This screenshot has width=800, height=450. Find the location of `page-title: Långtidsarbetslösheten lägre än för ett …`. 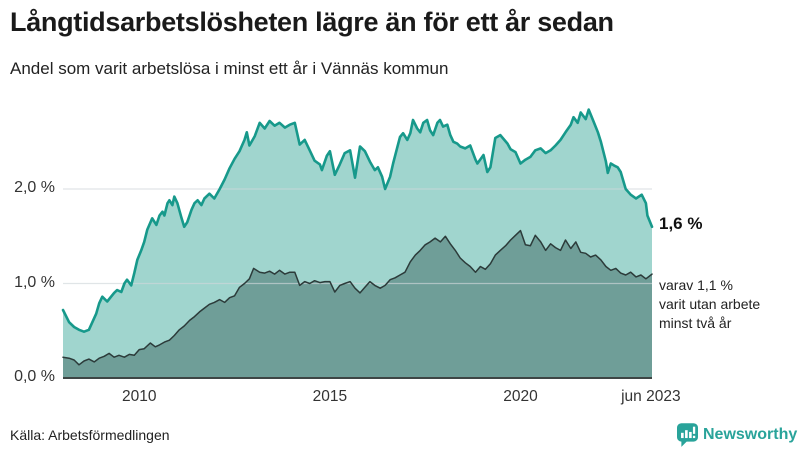

page-title: Långtidsarbetslösheten lägre än för ett … is located at coordinates (312, 22).